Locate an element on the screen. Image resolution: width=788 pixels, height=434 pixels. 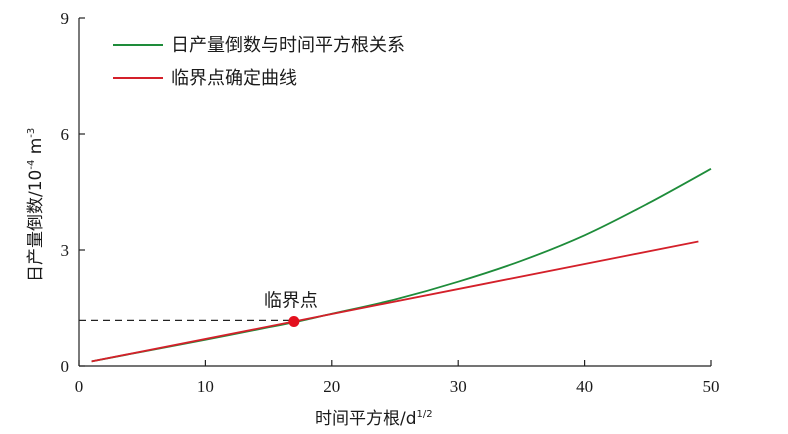
y-axis-label: 日产量倒数/10-4 m-3 is located at coordinates (36, 205).